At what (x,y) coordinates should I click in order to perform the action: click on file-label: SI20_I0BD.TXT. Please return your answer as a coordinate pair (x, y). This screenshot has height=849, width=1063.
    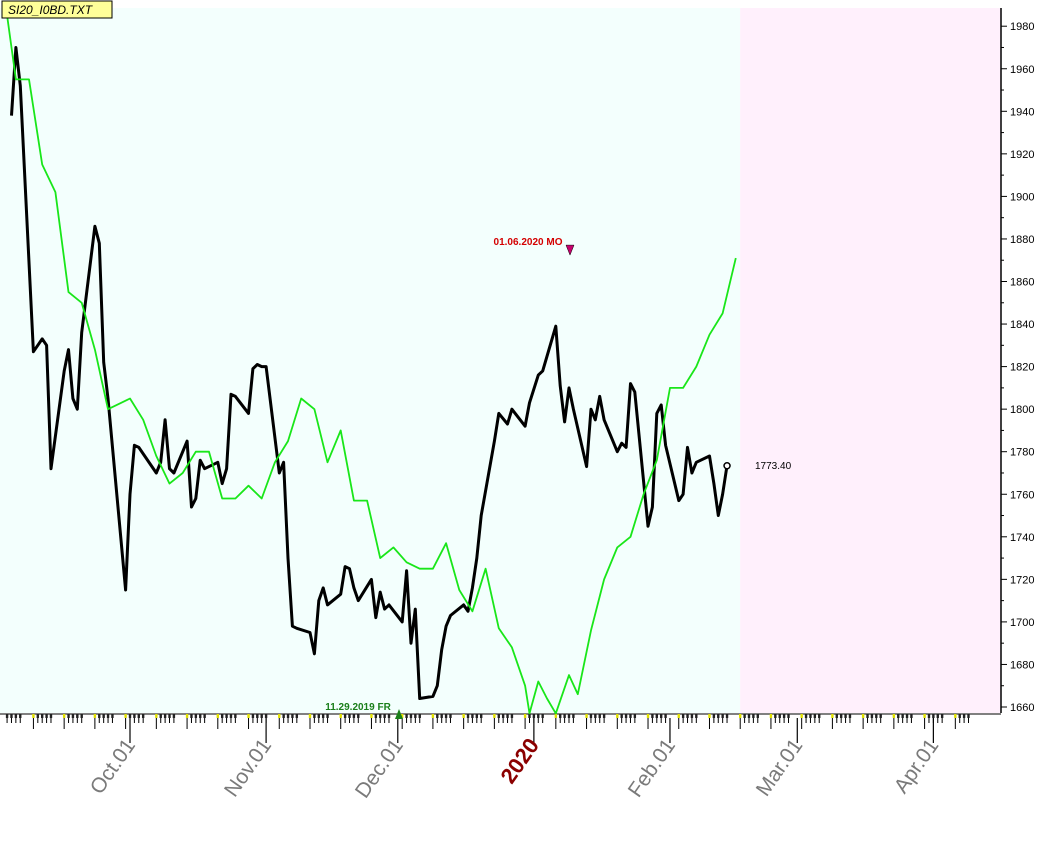
    Looking at the image, I should click on (57, 9).